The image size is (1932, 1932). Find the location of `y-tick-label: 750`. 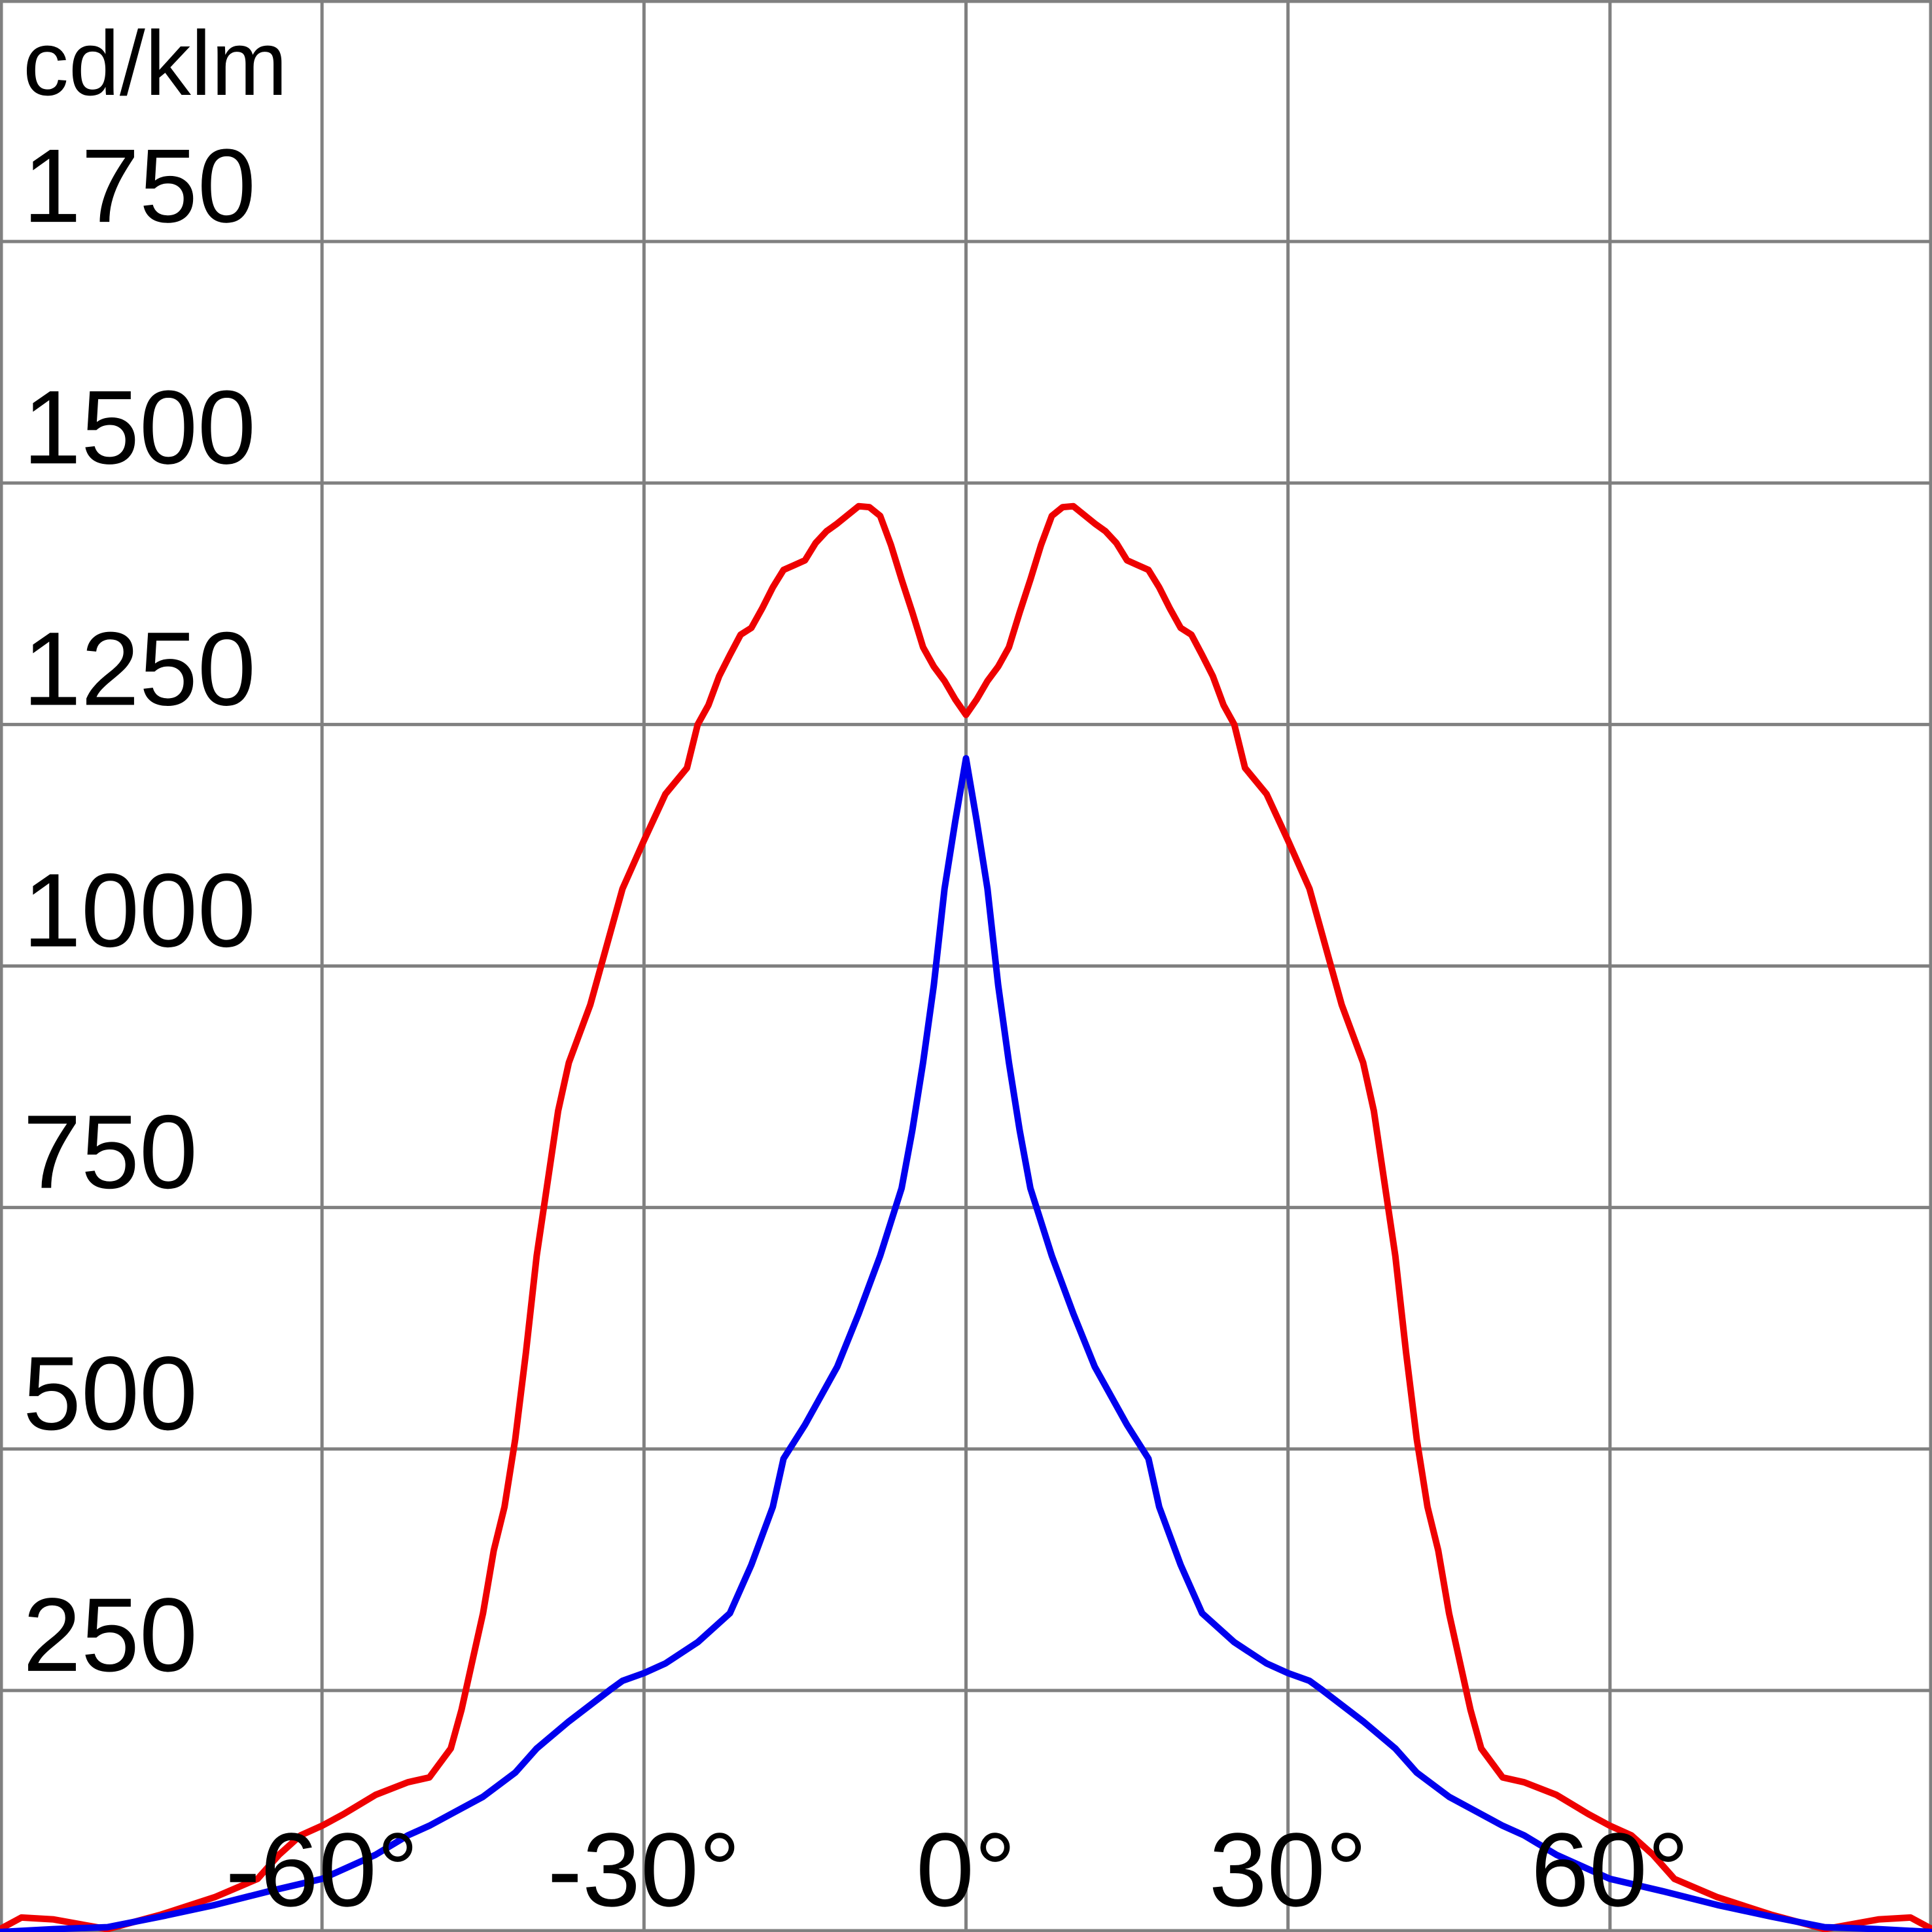

y-tick-label: 750 is located at coordinates (110, 1151).